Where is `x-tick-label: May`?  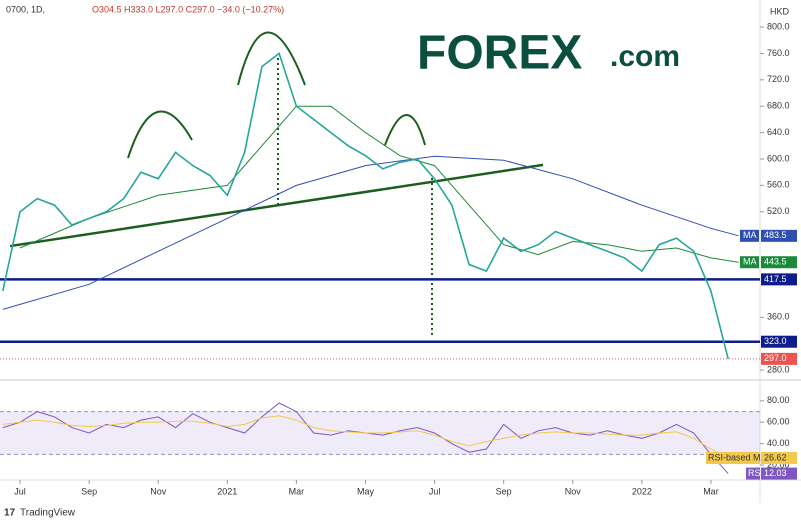 x-tick-label: May is located at coordinates (366, 491).